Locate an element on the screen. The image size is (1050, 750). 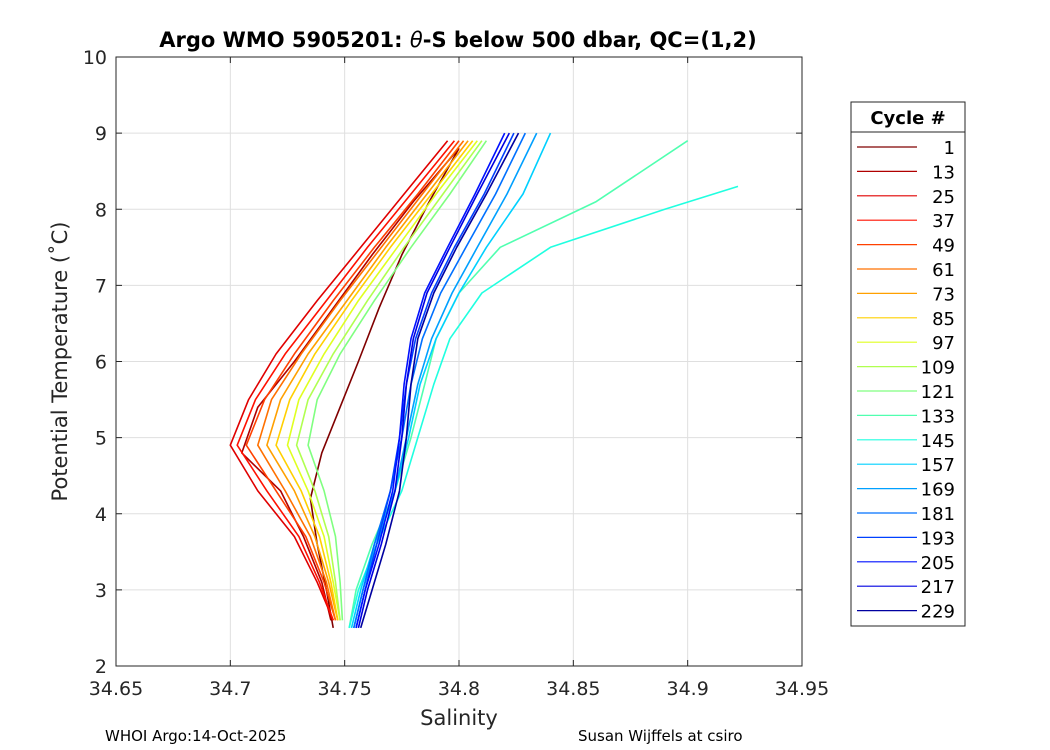
legend-entry-label: 157 is located at coordinates (938, 465).